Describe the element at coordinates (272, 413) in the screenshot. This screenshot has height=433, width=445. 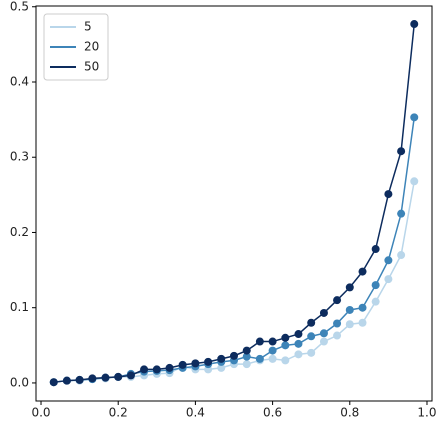
I see `x-tick-label: 0.6` at that location.